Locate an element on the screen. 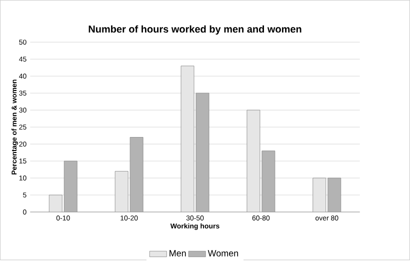  legend-label: Women is located at coordinates (223, 253).